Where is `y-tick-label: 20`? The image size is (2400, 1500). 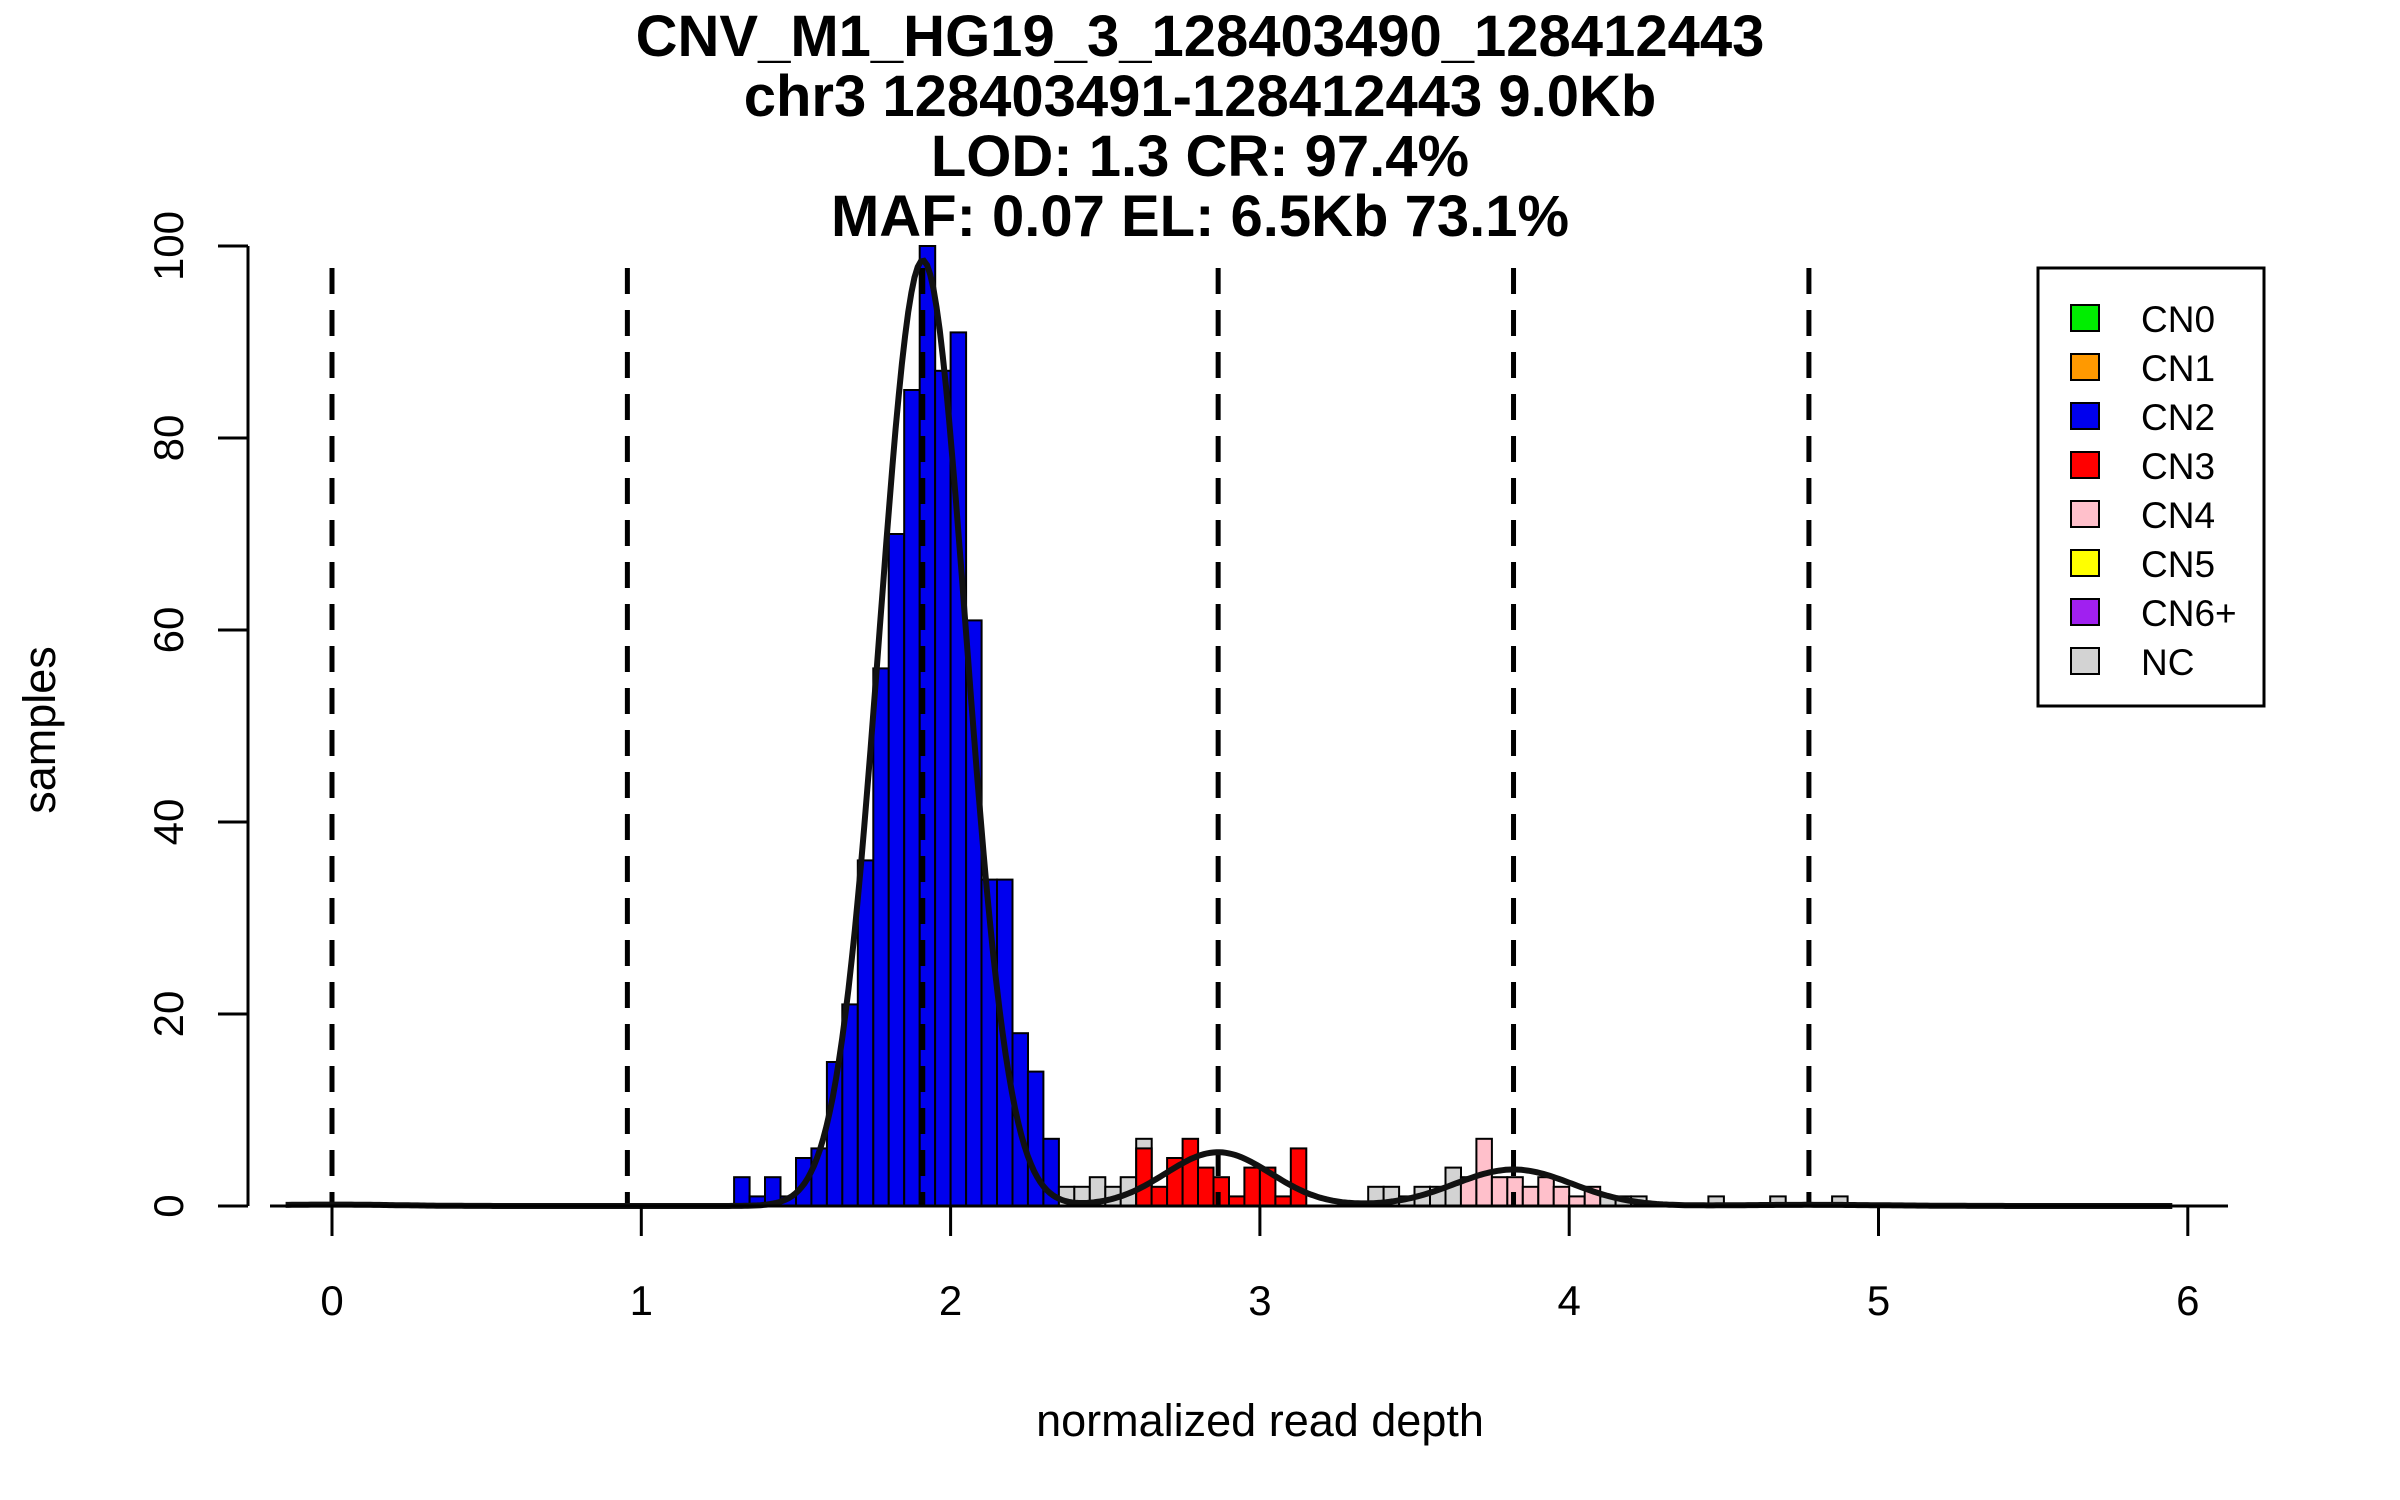 y-tick-label: 20 is located at coordinates (168, 1014).